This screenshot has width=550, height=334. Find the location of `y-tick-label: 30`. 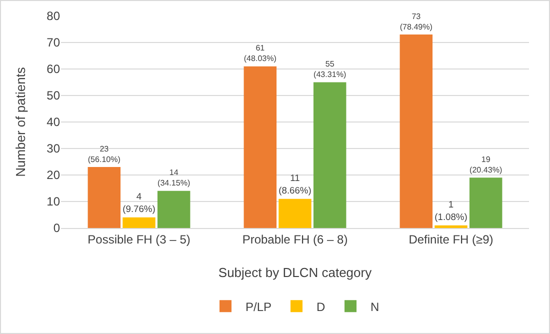

y-tick-label: 30 is located at coordinates (53, 149).